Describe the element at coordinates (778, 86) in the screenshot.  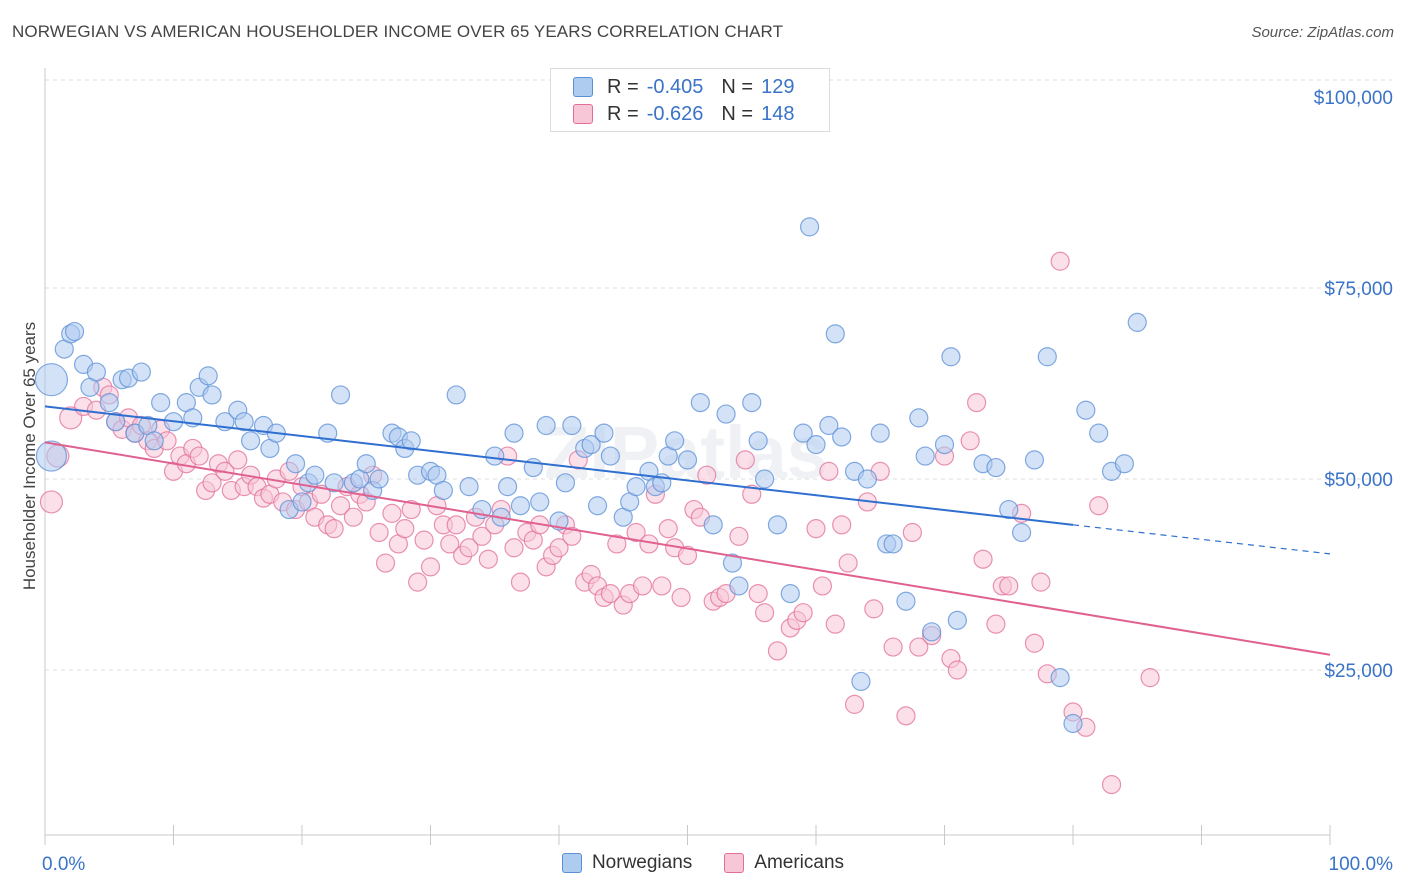
I see `n-value-norwegians: 129` at that location.